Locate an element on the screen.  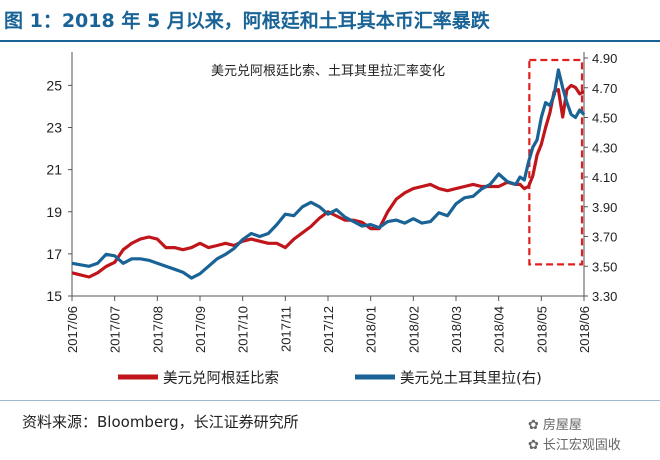
source-note: 资料来源：Bloomberg，长江证券研究所 is located at coordinates (160, 422).